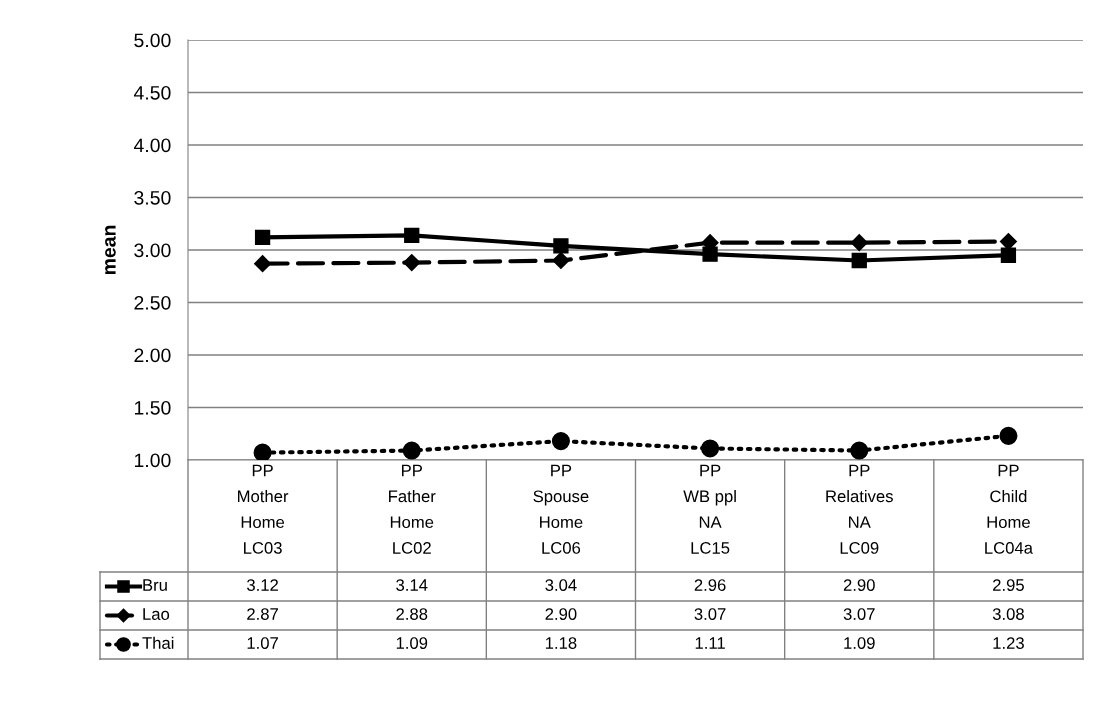  What do you see at coordinates (110, 250) in the screenshot?
I see `y-axis-title: mean` at bounding box center [110, 250].